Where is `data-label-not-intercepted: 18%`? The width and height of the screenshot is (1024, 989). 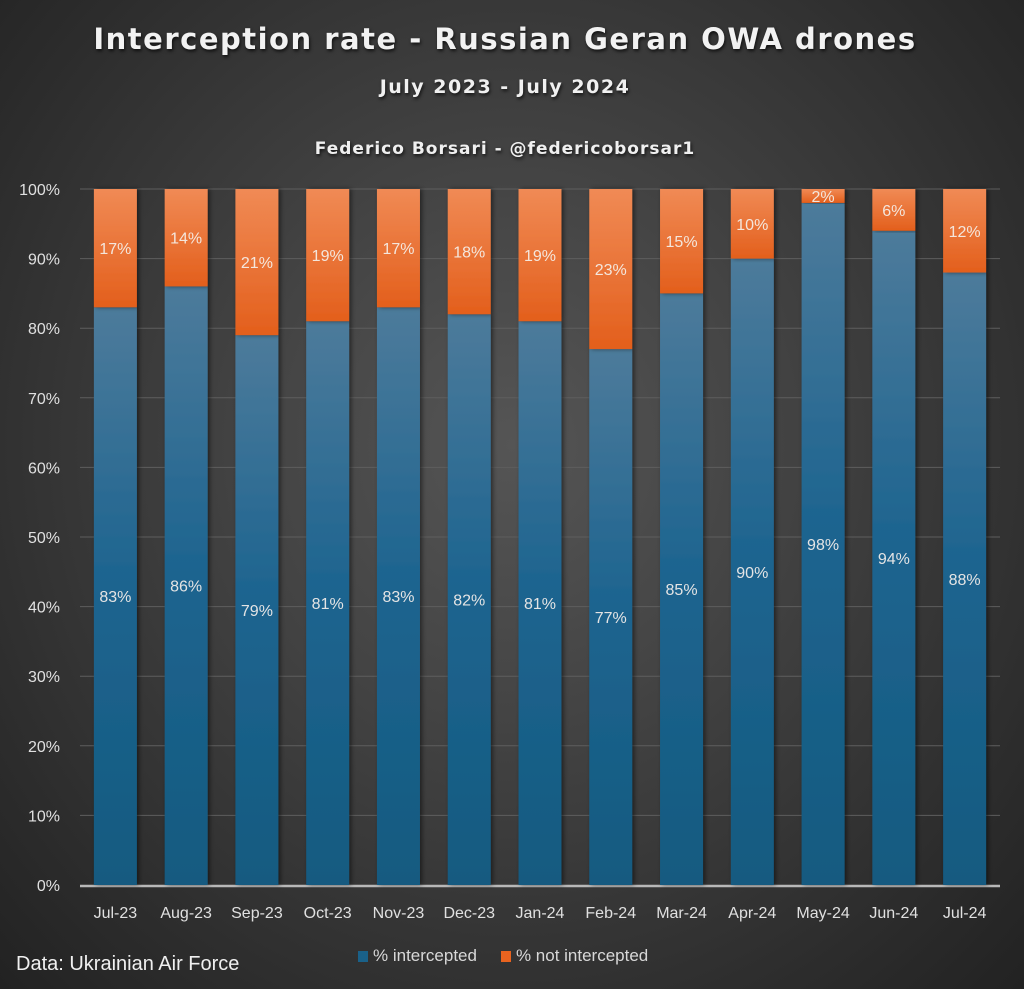
data-label-not-intercepted: 18% is located at coordinates (469, 253).